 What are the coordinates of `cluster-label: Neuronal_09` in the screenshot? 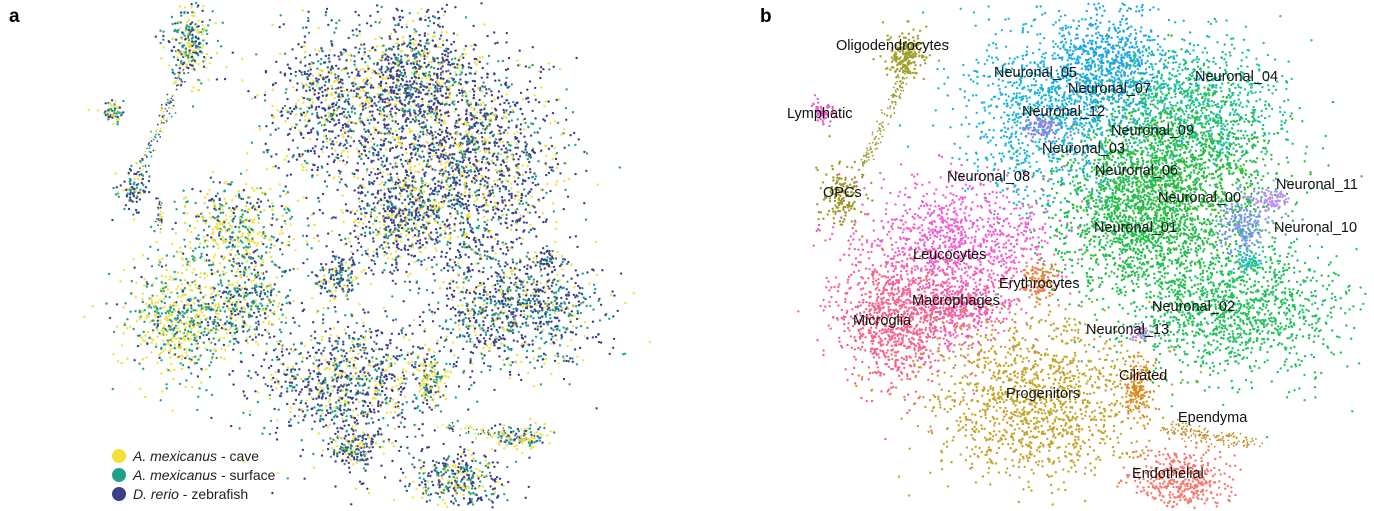 It's located at (1152, 131).